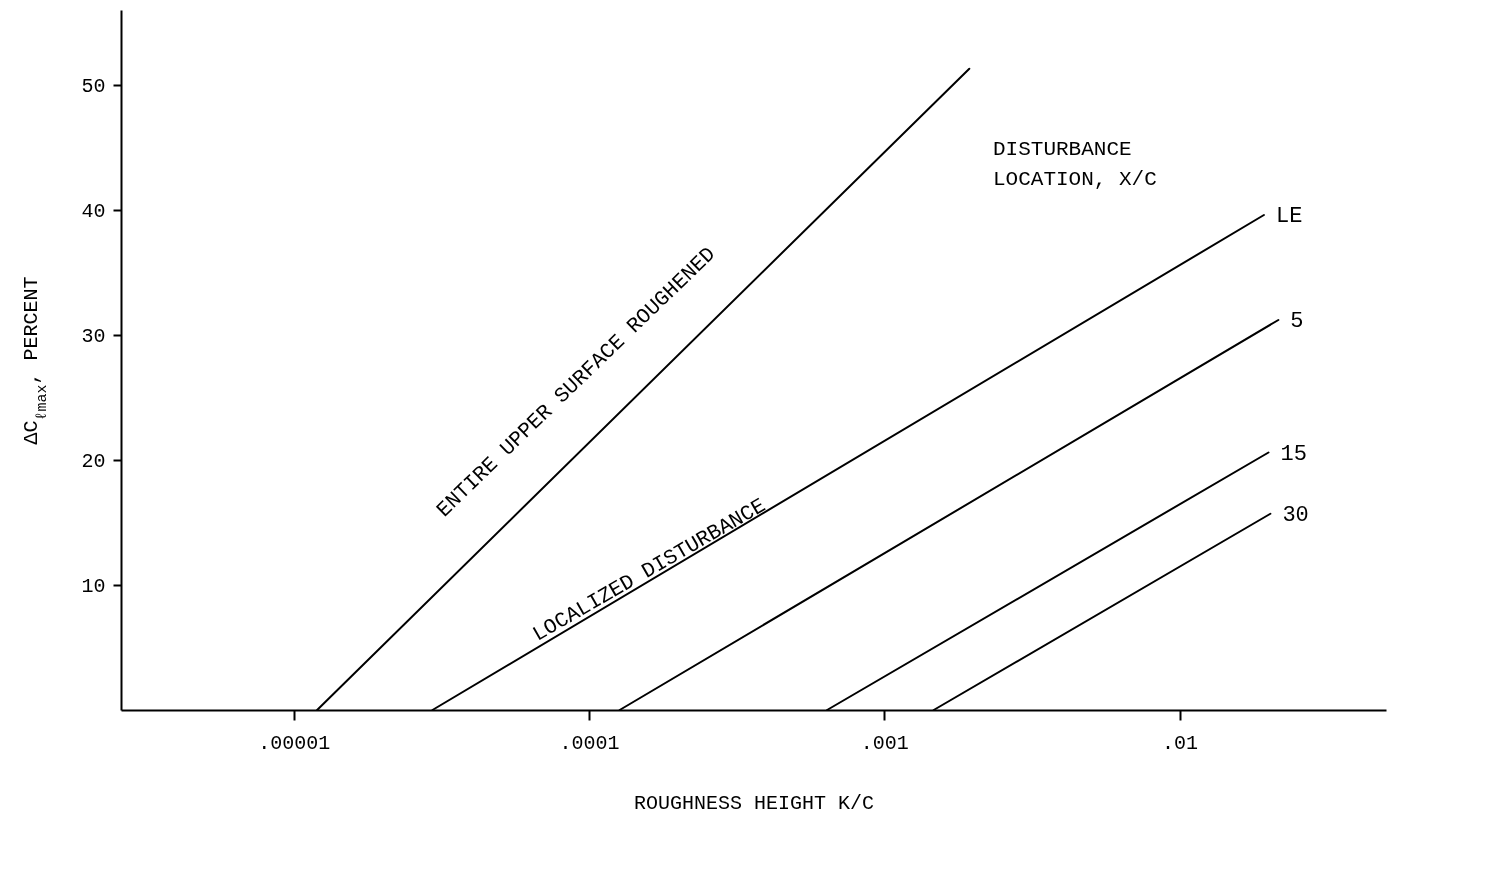  Describe the element at coordinates (93, 211) in the screenshot. I see `y-tick-label: 40` at that location.